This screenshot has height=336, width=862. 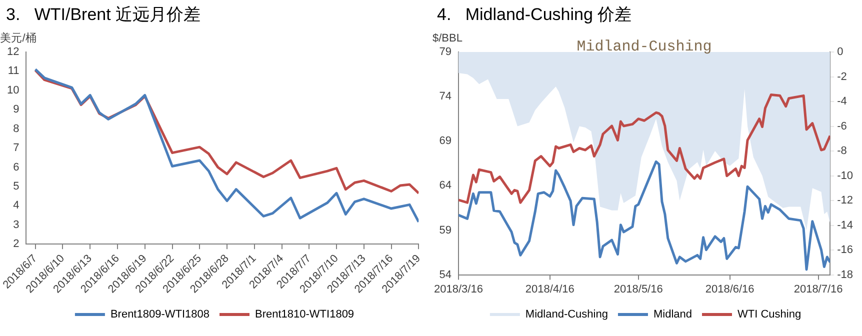 I want to click on y-tick-label: 12, so click(x=13, y=52).